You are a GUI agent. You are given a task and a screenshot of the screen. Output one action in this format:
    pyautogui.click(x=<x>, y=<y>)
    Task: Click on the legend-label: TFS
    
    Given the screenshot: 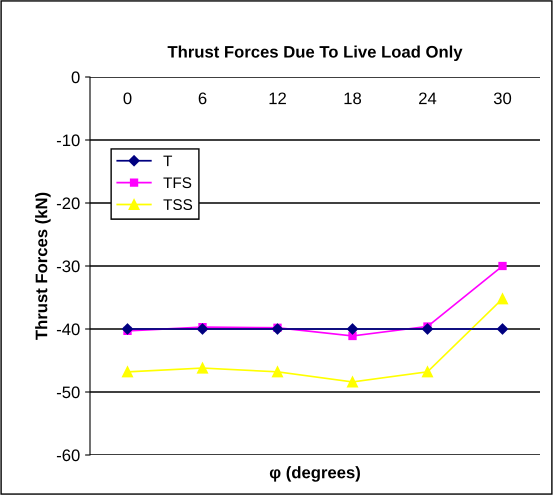 What is the action you would take?
    pyautogui.click(x=177, y=182)
    